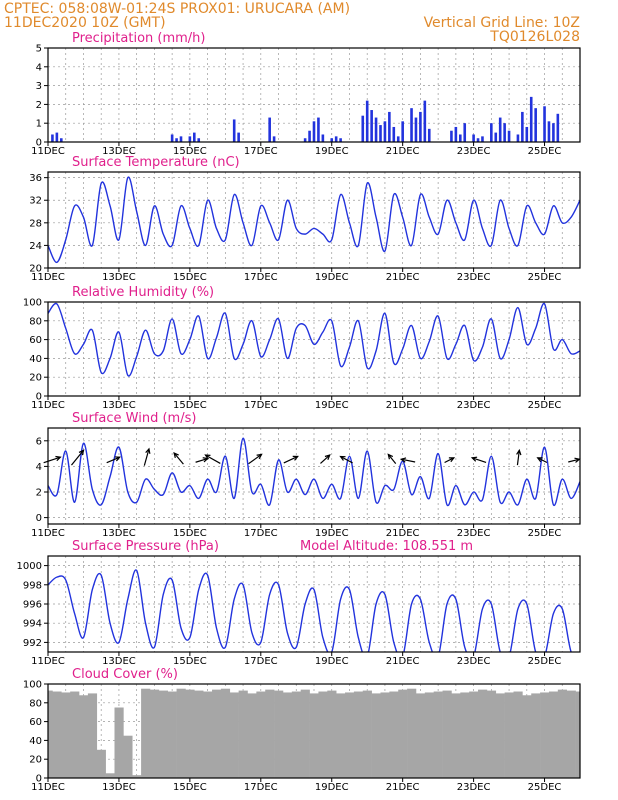  I want to click on x-tick-label: 21DEC, so click(403, 151).